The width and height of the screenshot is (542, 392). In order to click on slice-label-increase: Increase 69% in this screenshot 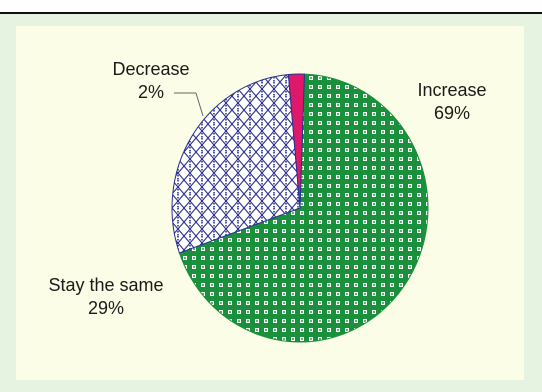, I will do `click(452, 102)`.